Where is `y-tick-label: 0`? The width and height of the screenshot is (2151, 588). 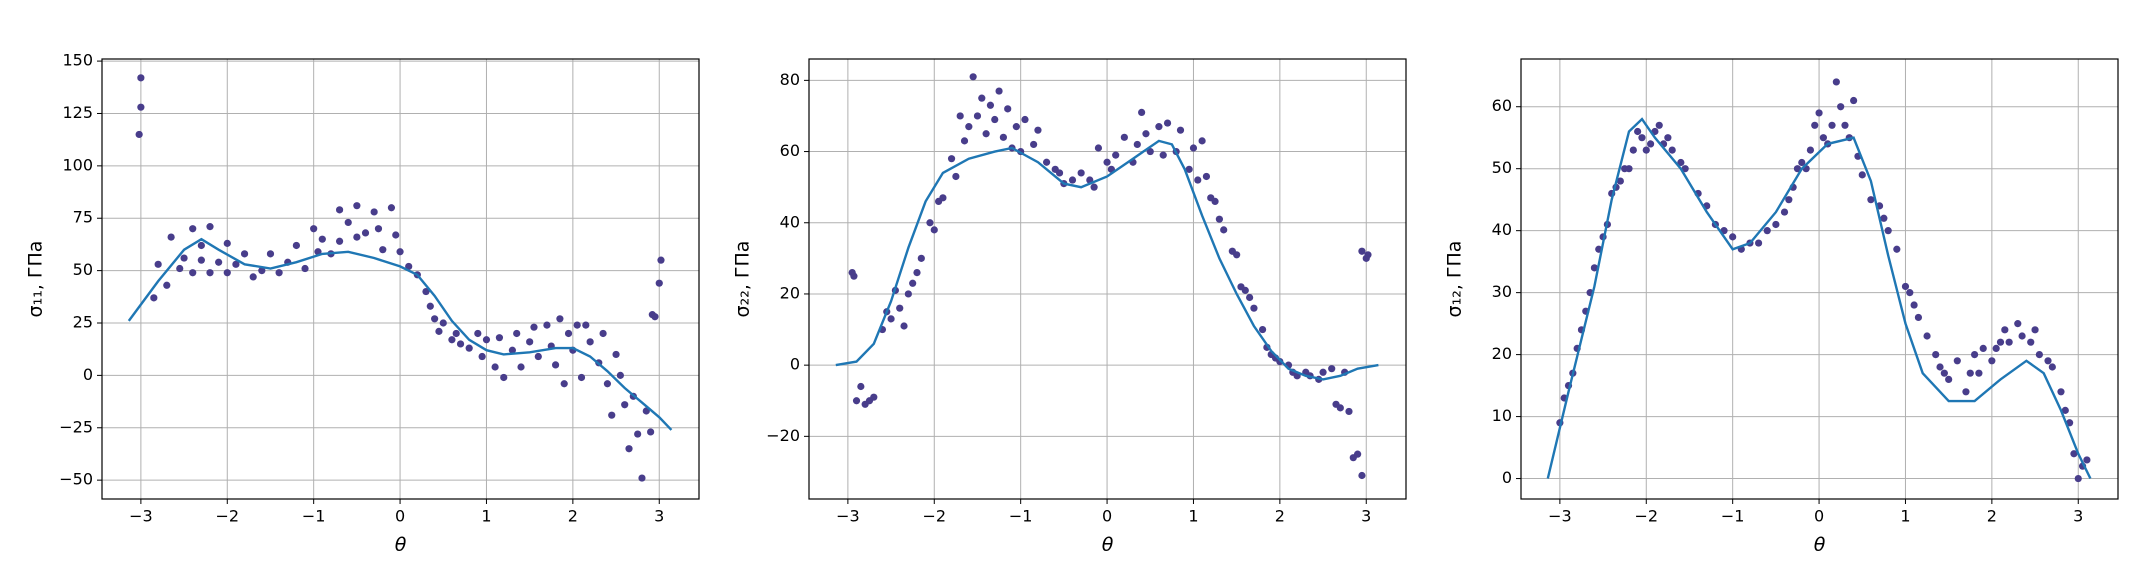 y-tick-label: 0 is located at coordinates (88, 374).